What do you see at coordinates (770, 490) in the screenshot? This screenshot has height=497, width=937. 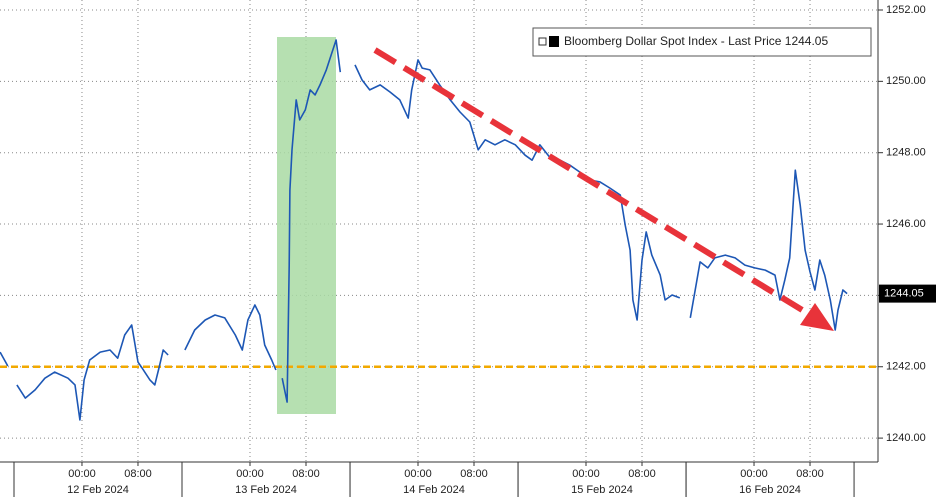 I see `date-label: 16 Feb 2024` at bounding box center [770, 490].